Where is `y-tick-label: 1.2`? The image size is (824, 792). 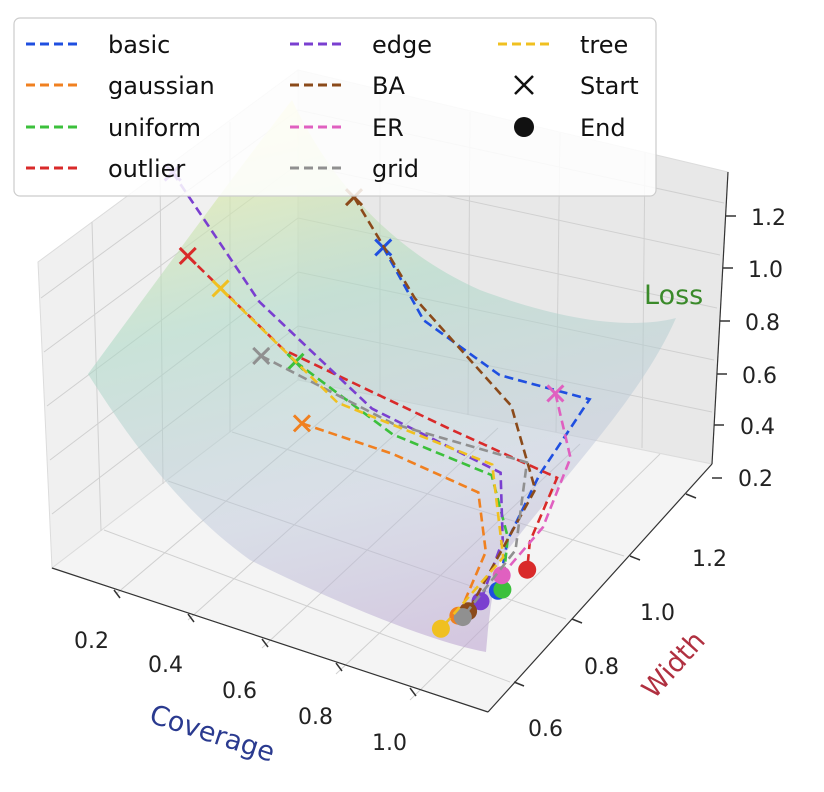
y-tick-label: 1.2 is located at coordinates (709, 559).